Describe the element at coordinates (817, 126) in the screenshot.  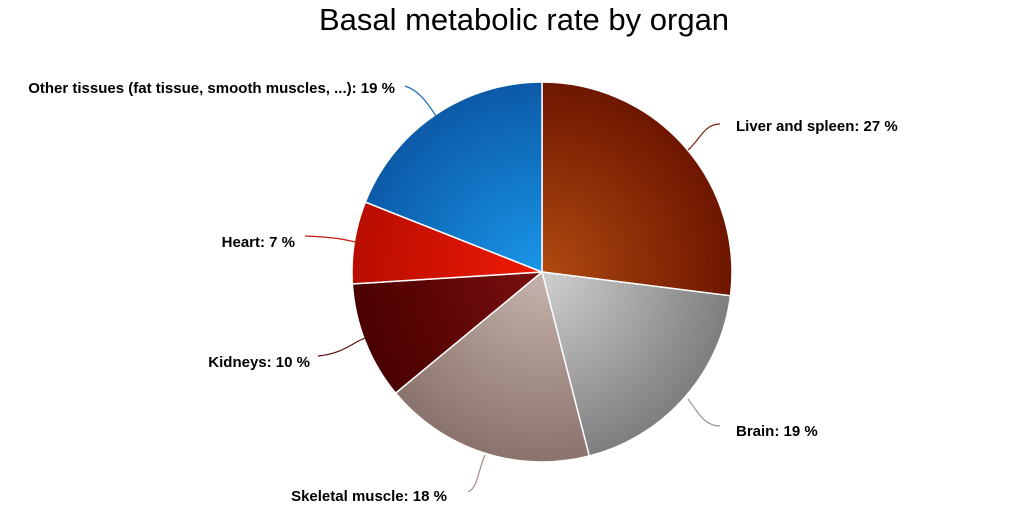
I see `slice-label: Liver and spleen: 27 %` at that location.